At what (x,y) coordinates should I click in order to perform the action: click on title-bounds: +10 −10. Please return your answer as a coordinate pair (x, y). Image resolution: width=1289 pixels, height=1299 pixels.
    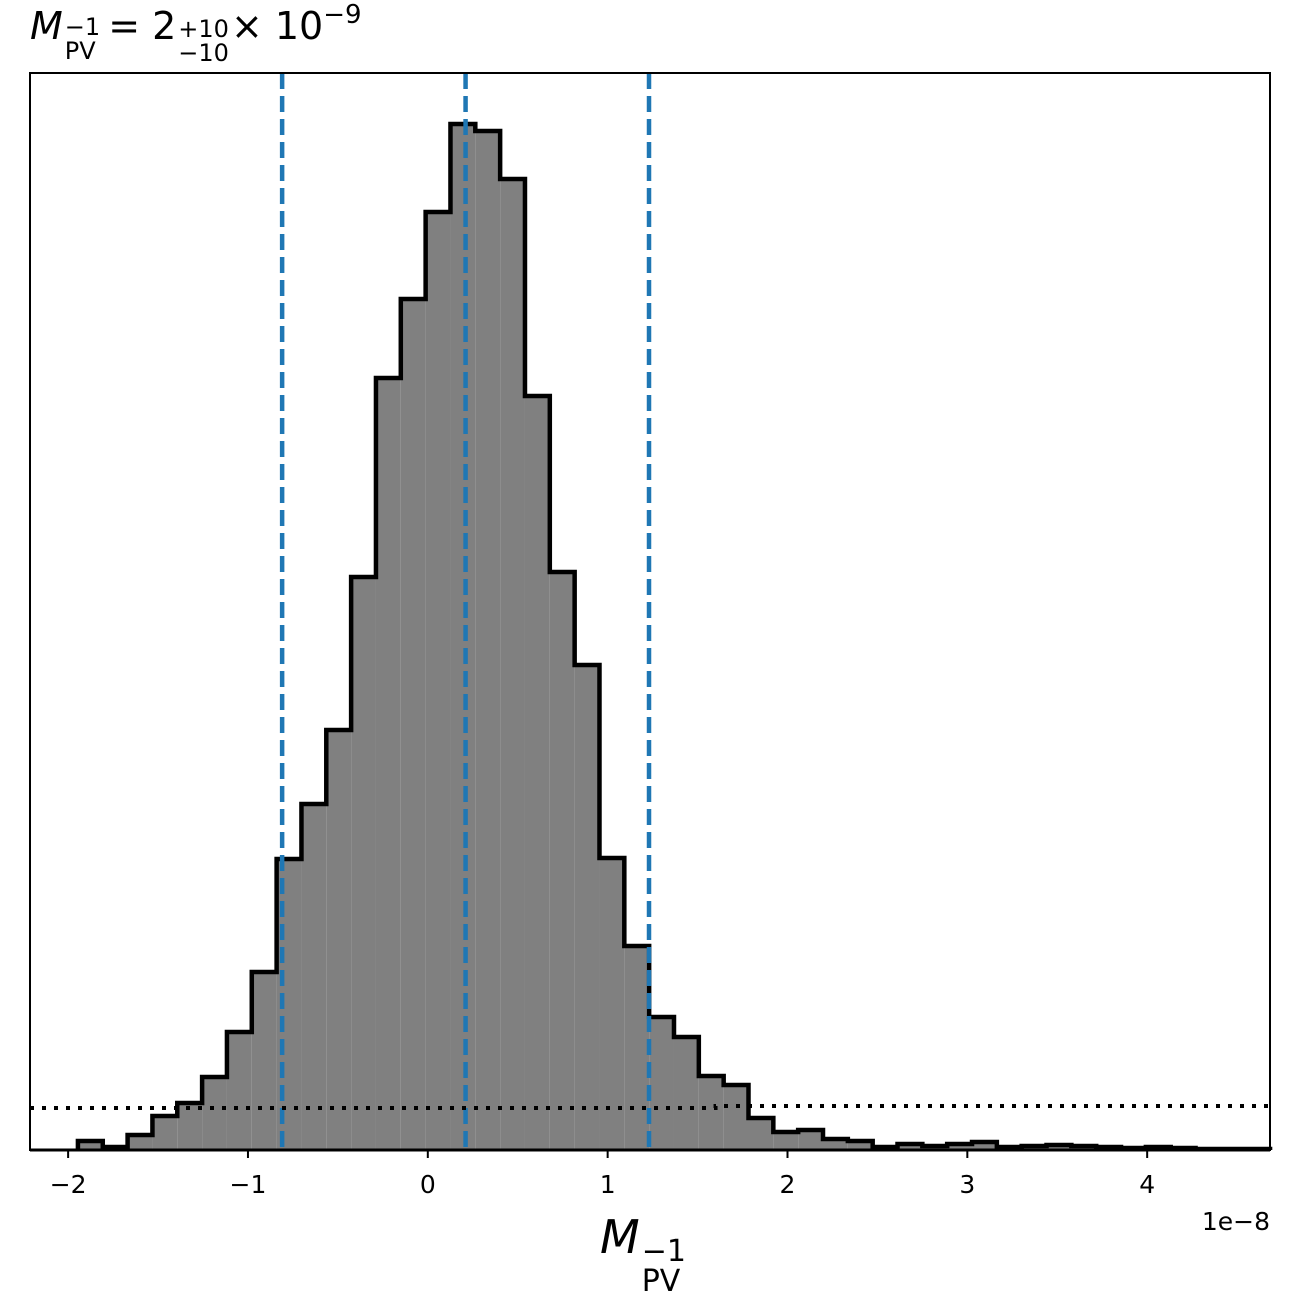
    Looking at the image, I should click on (203, 41).